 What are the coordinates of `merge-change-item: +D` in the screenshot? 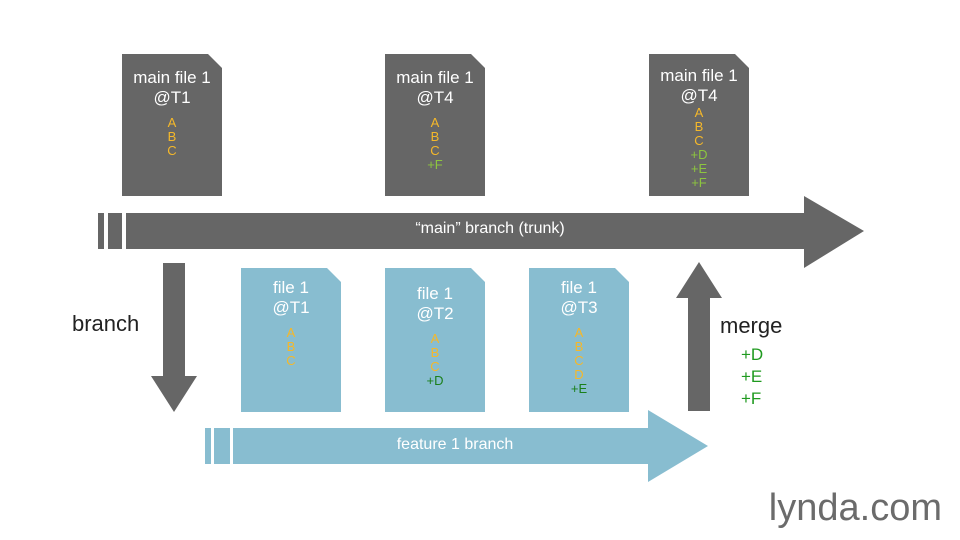 It's located at (752, 354).